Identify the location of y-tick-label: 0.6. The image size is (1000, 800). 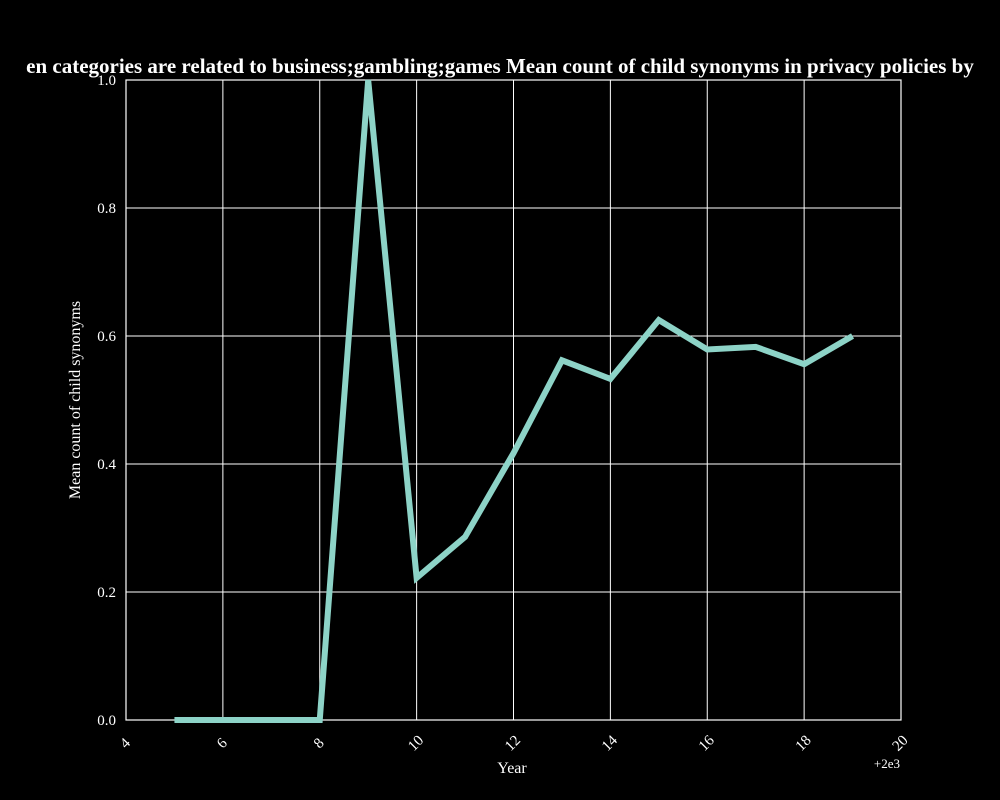
(106, 337).